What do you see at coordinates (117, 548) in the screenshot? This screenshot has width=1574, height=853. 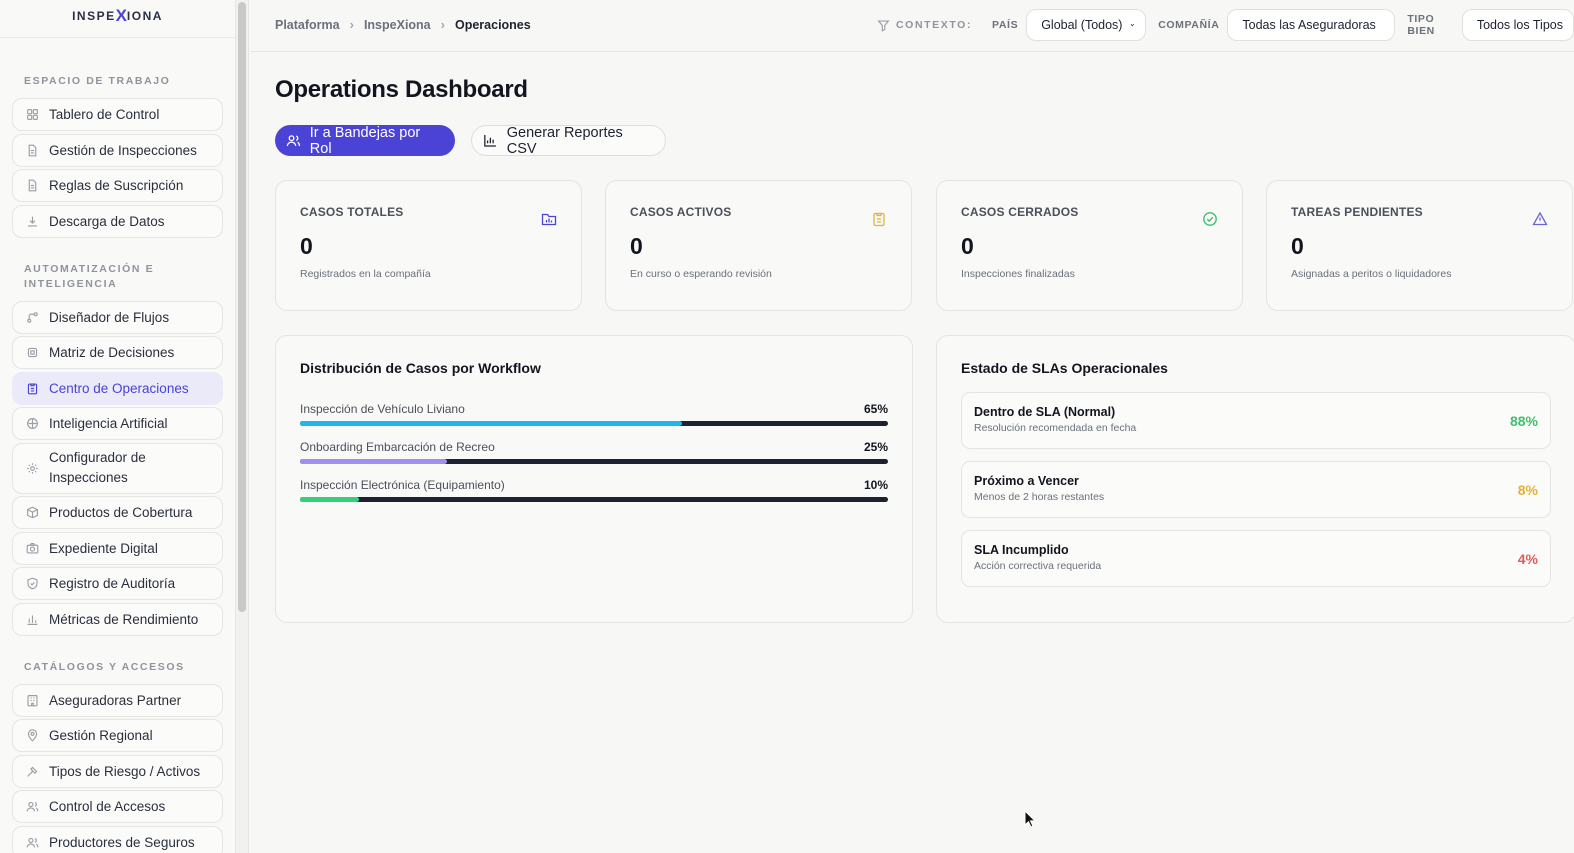 I see `sidebar-item-digital-record: Expediente Digital` at bounding box center [117, 548].